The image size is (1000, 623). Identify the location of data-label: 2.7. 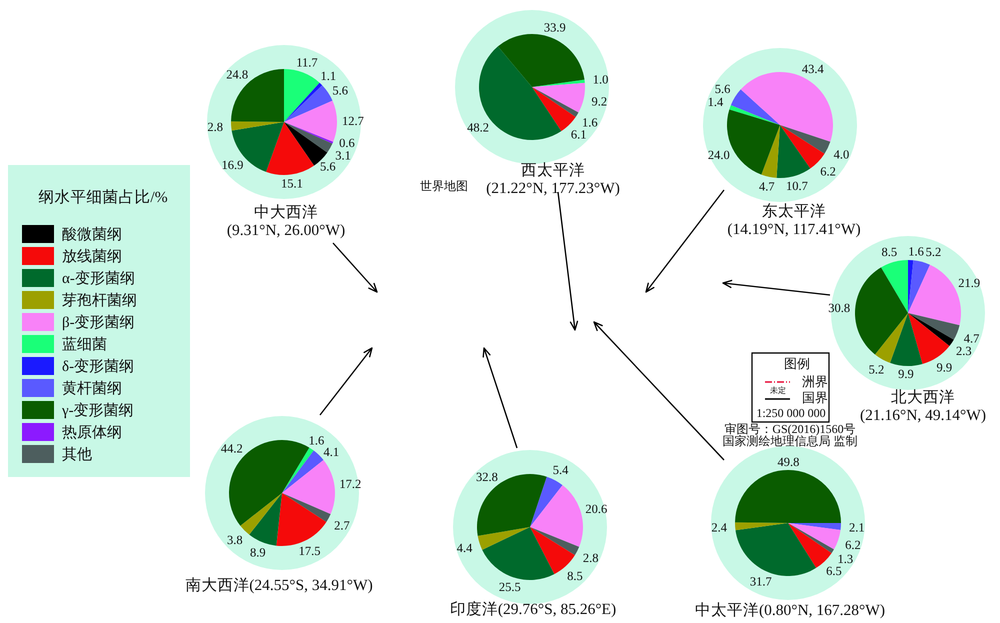
(342, 525).